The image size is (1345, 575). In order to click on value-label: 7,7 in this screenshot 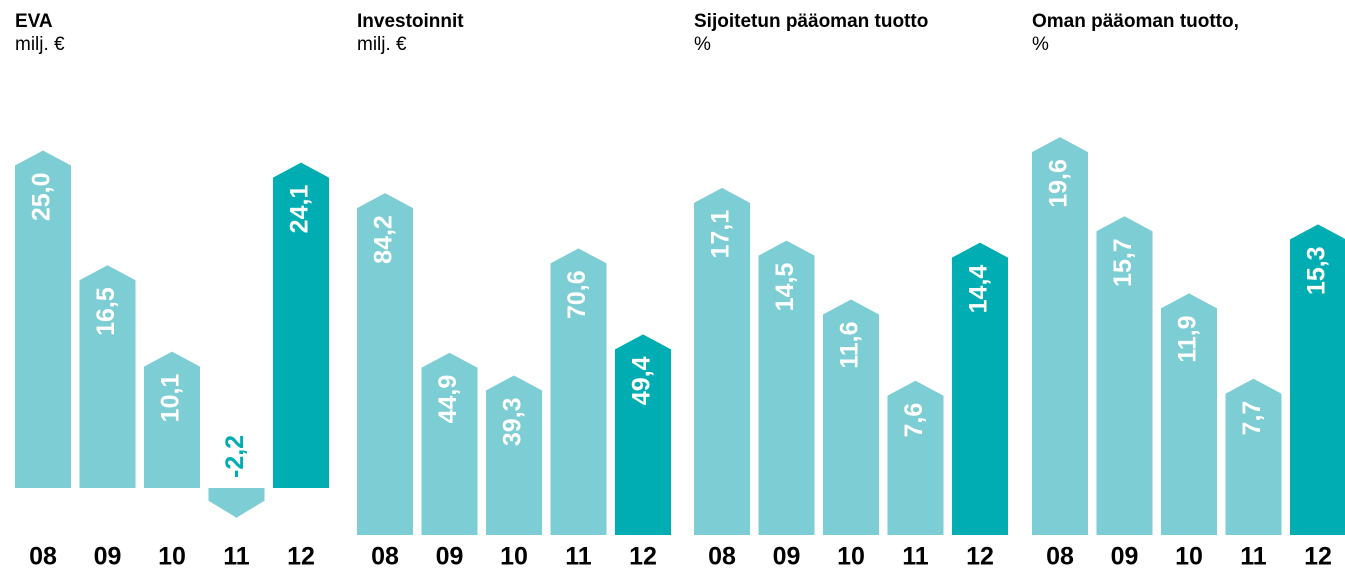, I will do `click(1252, 418)`.